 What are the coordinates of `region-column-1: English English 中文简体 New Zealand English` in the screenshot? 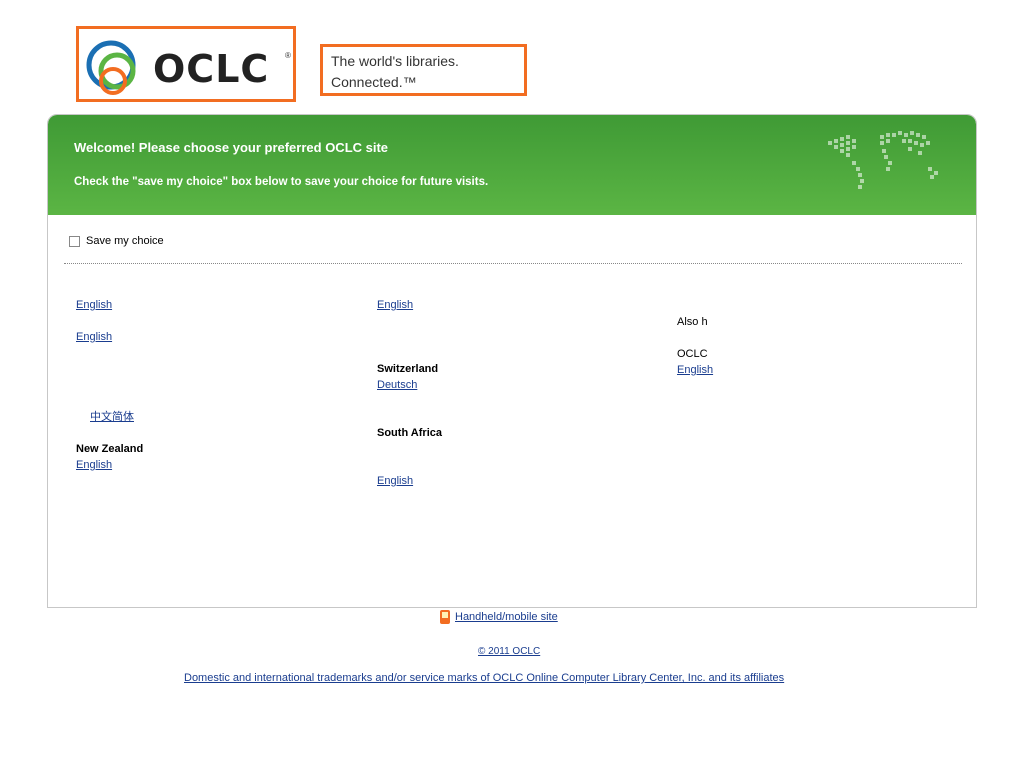 It's located at (191, 369).